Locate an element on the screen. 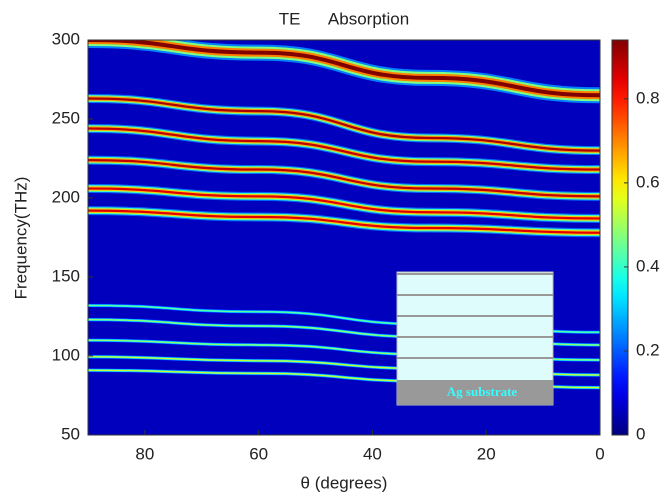 This screenshot has width=664, height=497. y-tick-label: 150 is located at coordinates (66, 275).